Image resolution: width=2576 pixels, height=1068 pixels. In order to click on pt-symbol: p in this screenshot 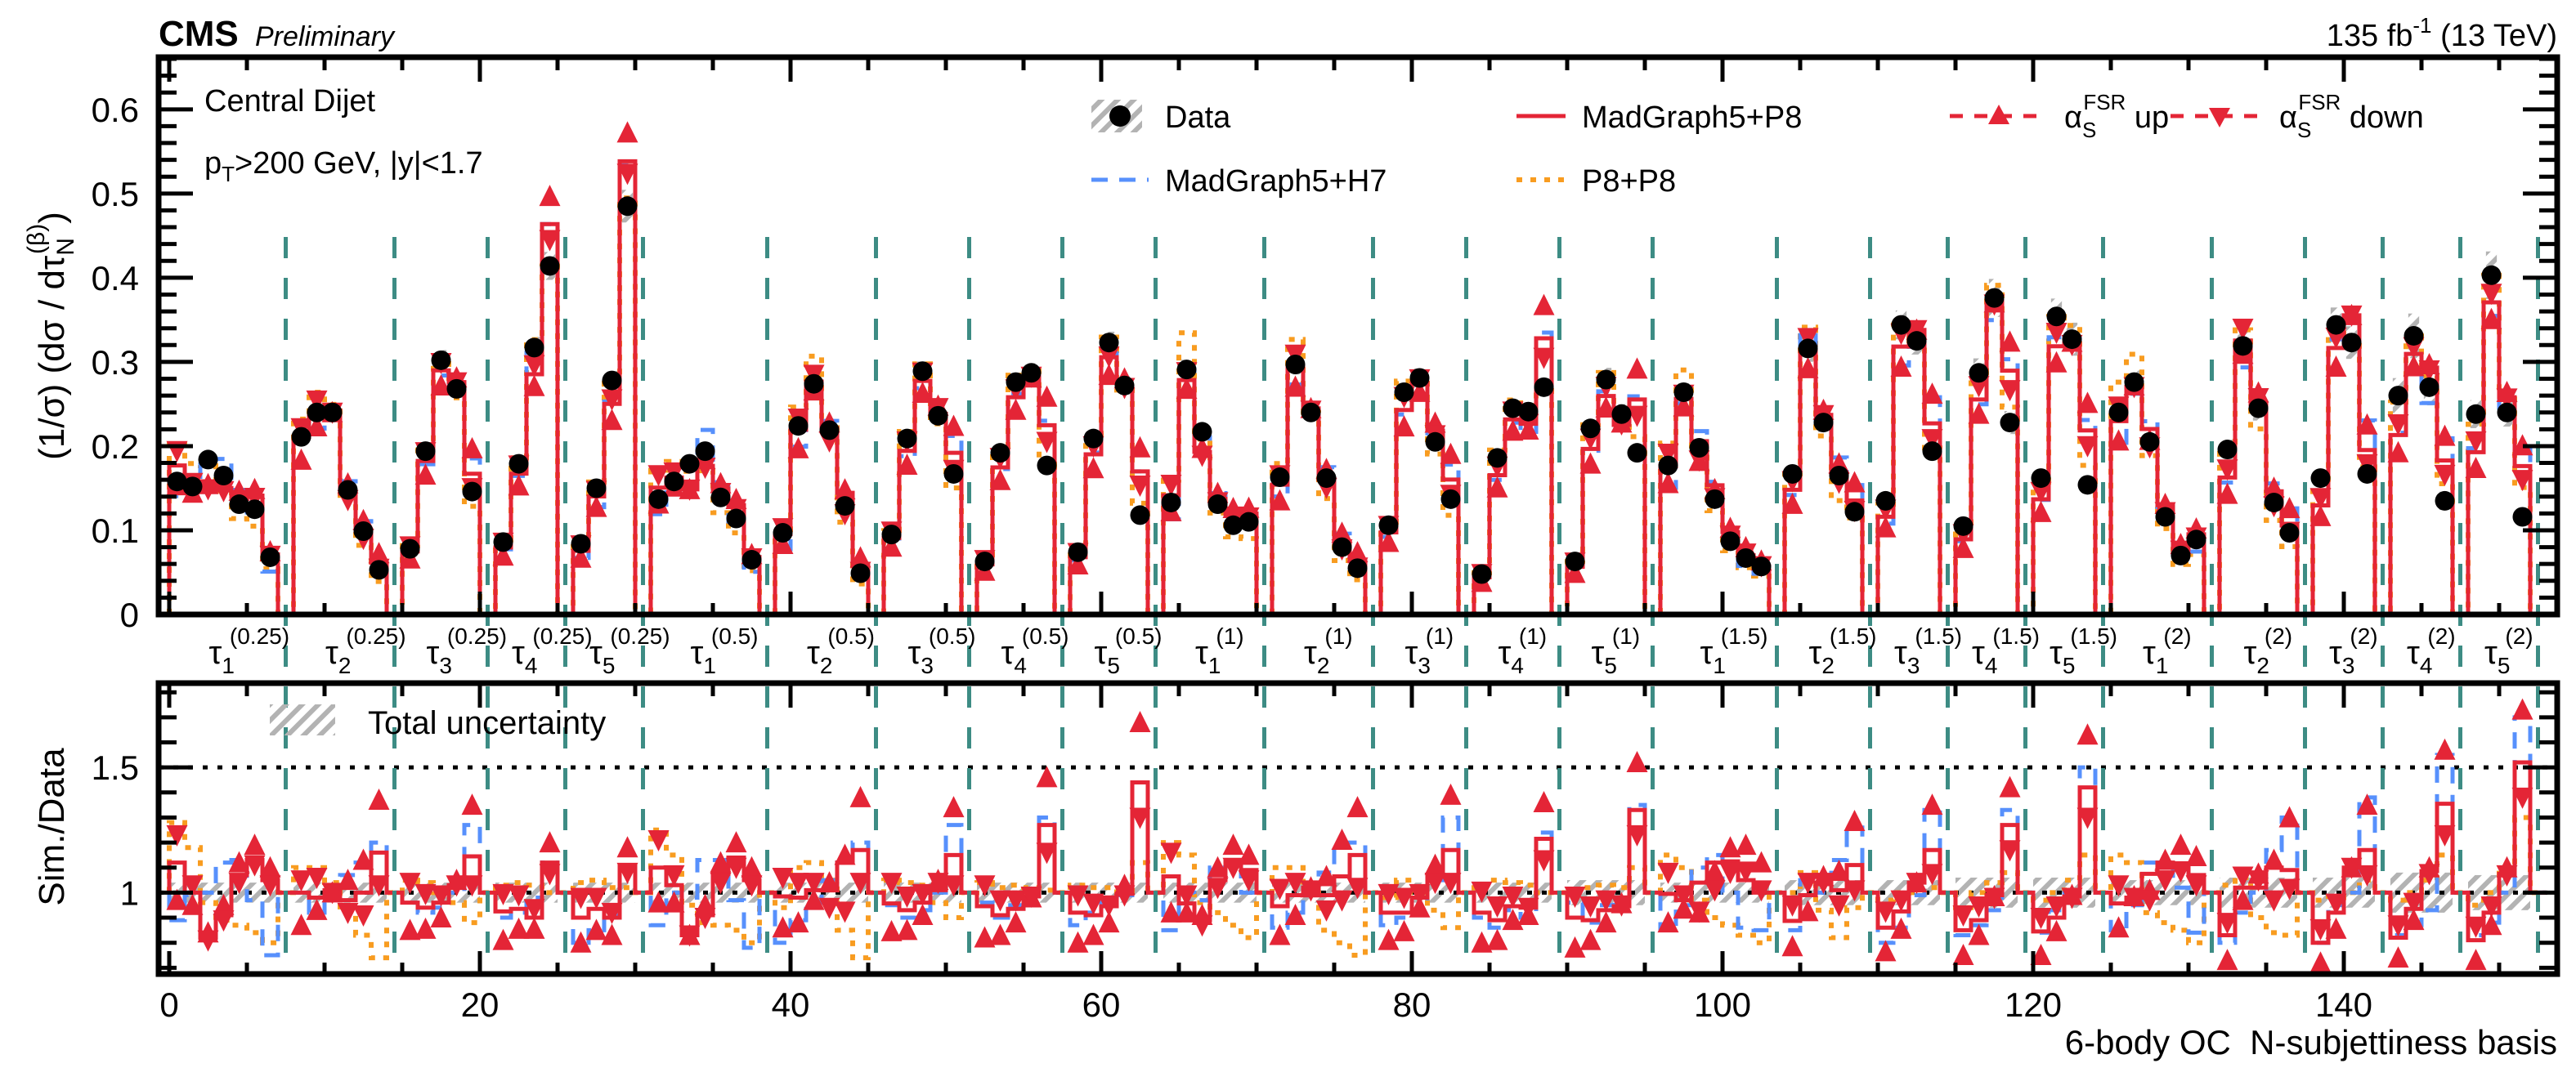, I will do `click(213, 163)`.